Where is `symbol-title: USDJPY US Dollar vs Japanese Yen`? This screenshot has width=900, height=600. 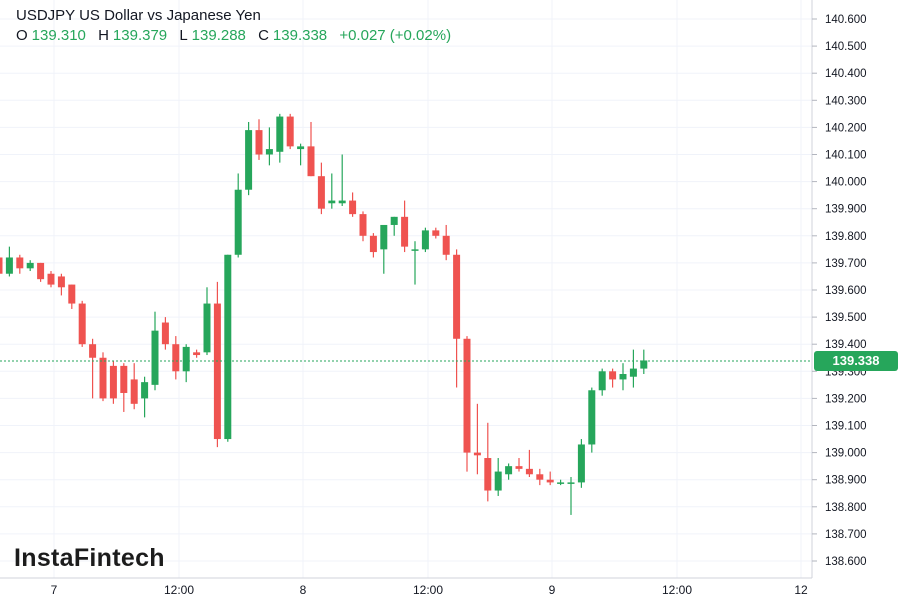 symbol-title: USDJPY US Dollar vs Japanese Yen is located at coordinates (138, 15).